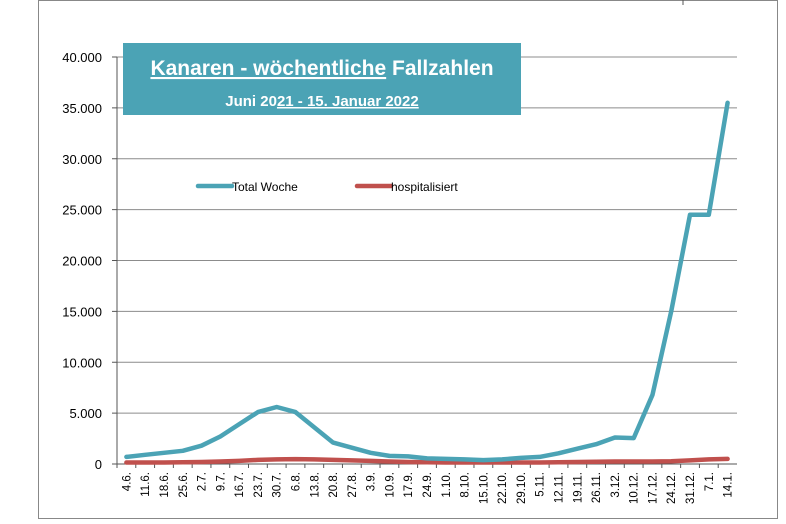 Image resolution: width=786 pixels, height=524 pixels. Describe the element at coordinates (484, 488) in the screenshot. I see `x-tick-label: 15.10.` at that location.